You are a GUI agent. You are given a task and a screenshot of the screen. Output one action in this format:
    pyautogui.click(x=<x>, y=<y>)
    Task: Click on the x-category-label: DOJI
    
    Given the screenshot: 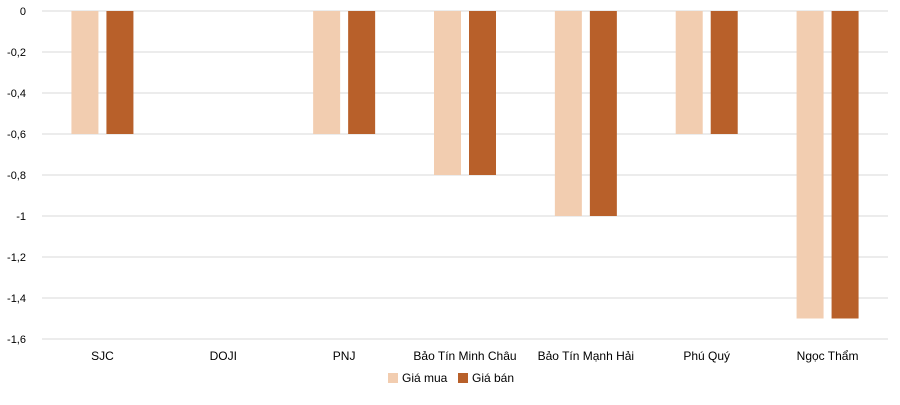 What is the action you would take?
    pyautogui.click(x=223, y=356)
    